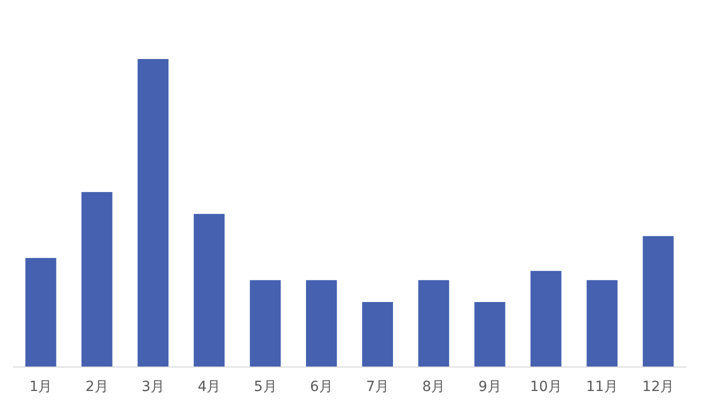 This screenshot has width=702, height=420. Describe the element at coordinates (265, 386) in the screenshot. I see `x-tick-label: 5月` at that location.